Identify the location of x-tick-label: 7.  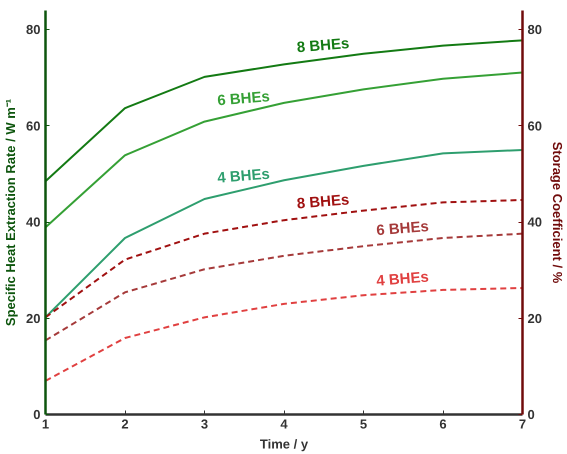
(522, 424).